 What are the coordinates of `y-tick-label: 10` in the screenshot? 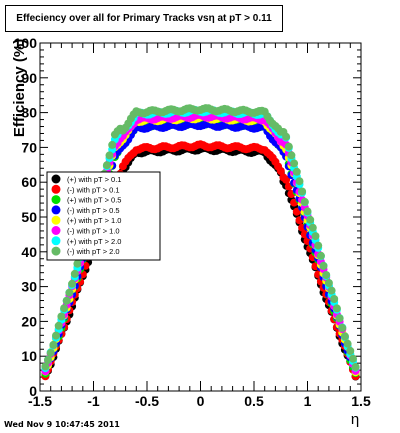 It's located at (29, 356).